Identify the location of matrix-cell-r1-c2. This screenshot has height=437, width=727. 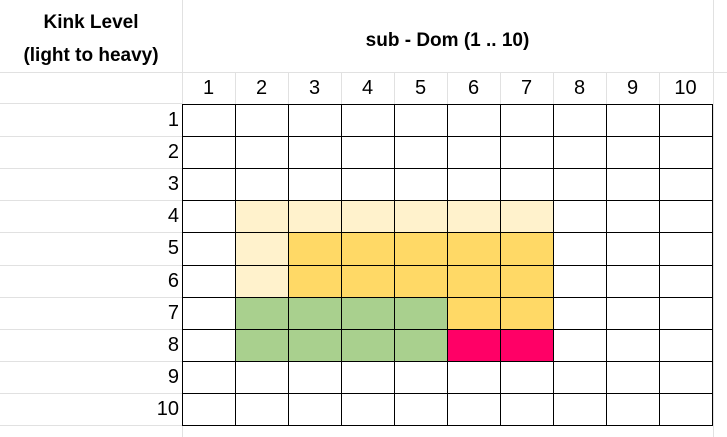
(262, 120).